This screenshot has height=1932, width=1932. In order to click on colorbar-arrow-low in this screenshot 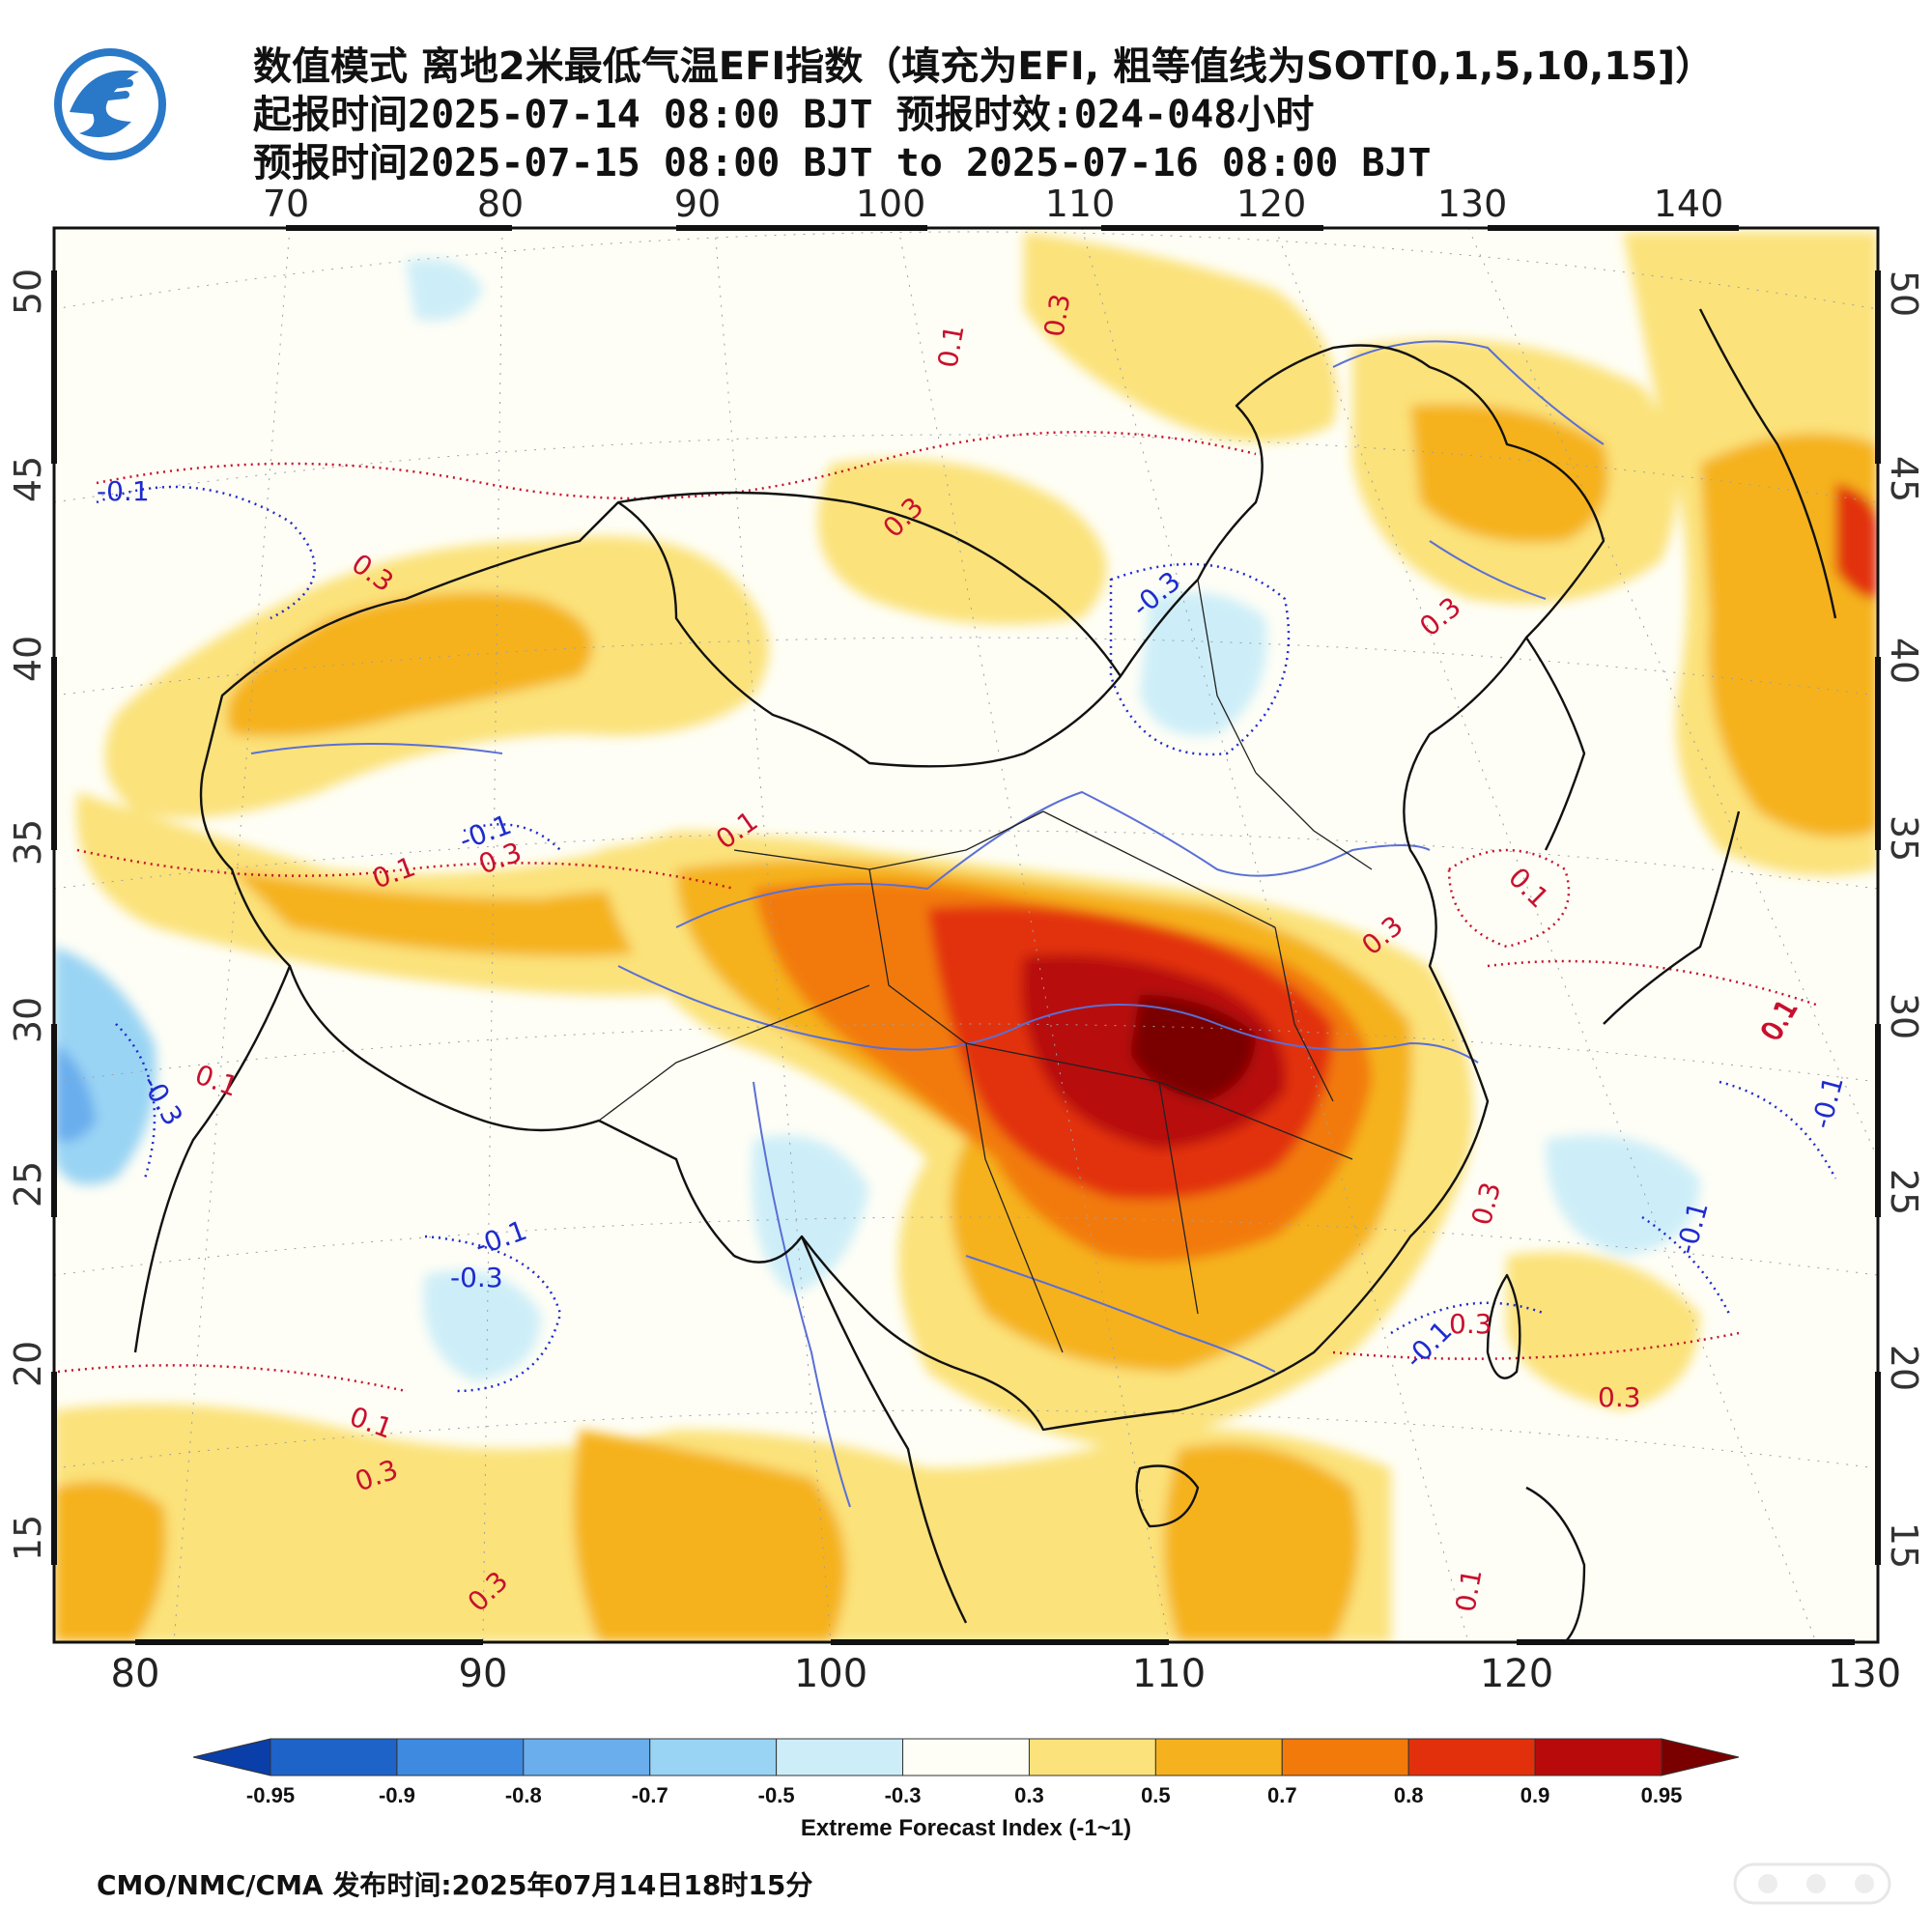, I will do `click(231, 1757)`.